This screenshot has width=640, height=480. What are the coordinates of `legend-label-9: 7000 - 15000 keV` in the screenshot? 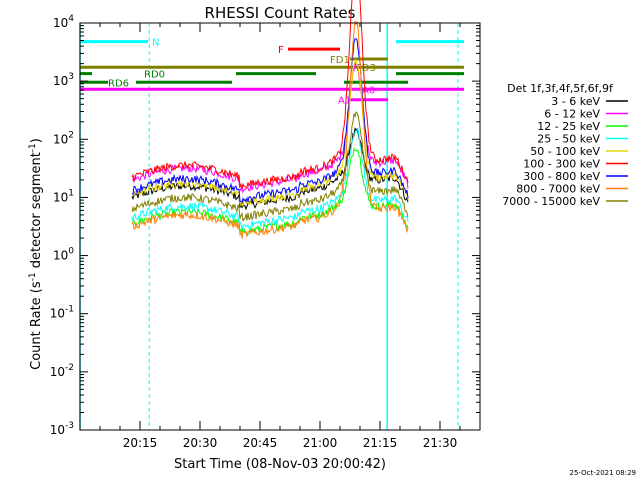 It's located at (551, 201).